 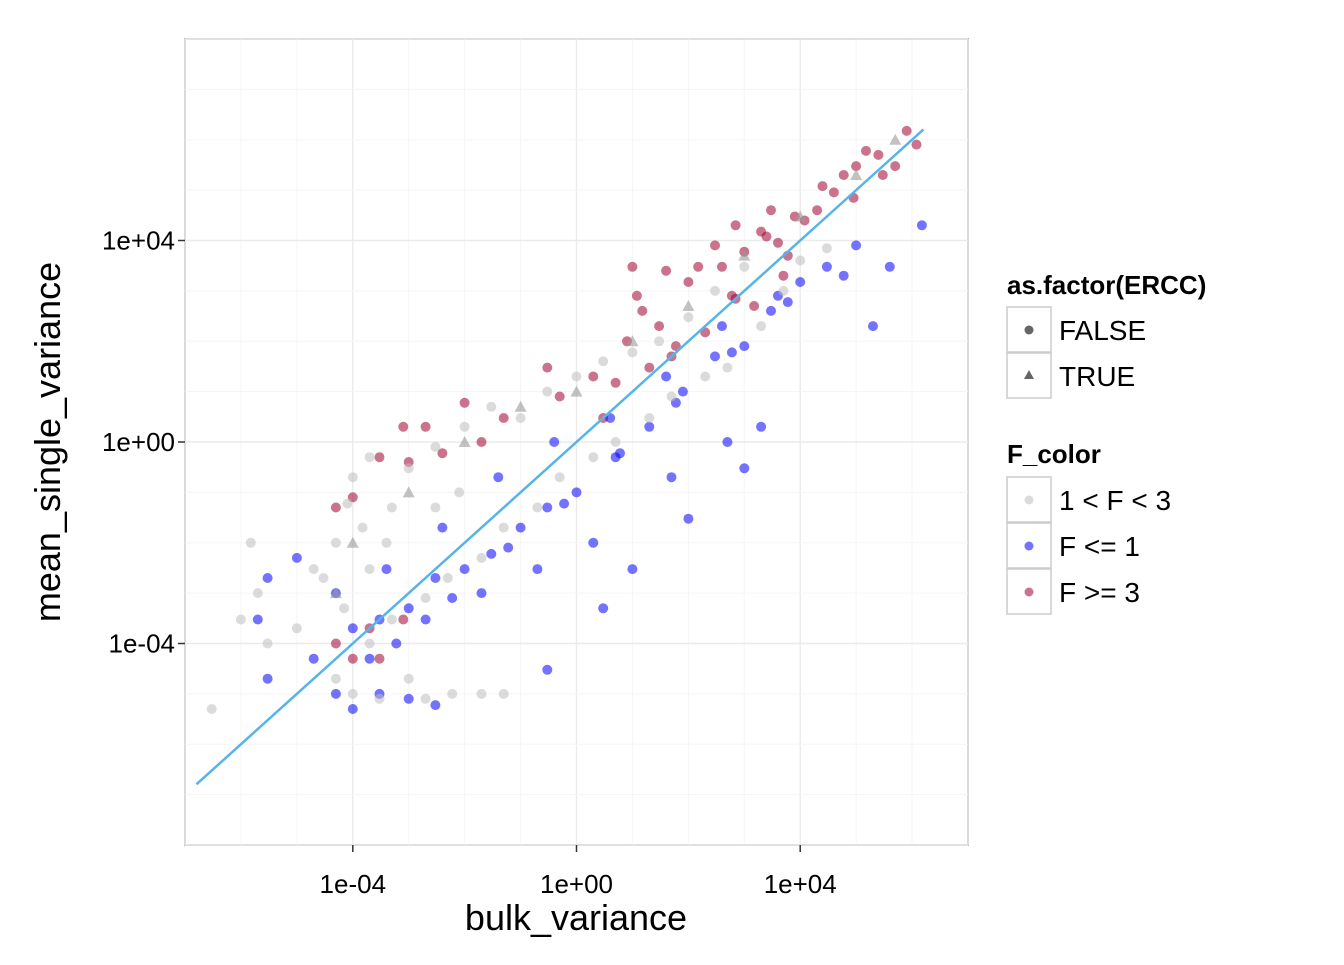 I want to click on y-tick-label: 1e-04, so click(x=142, y=644).